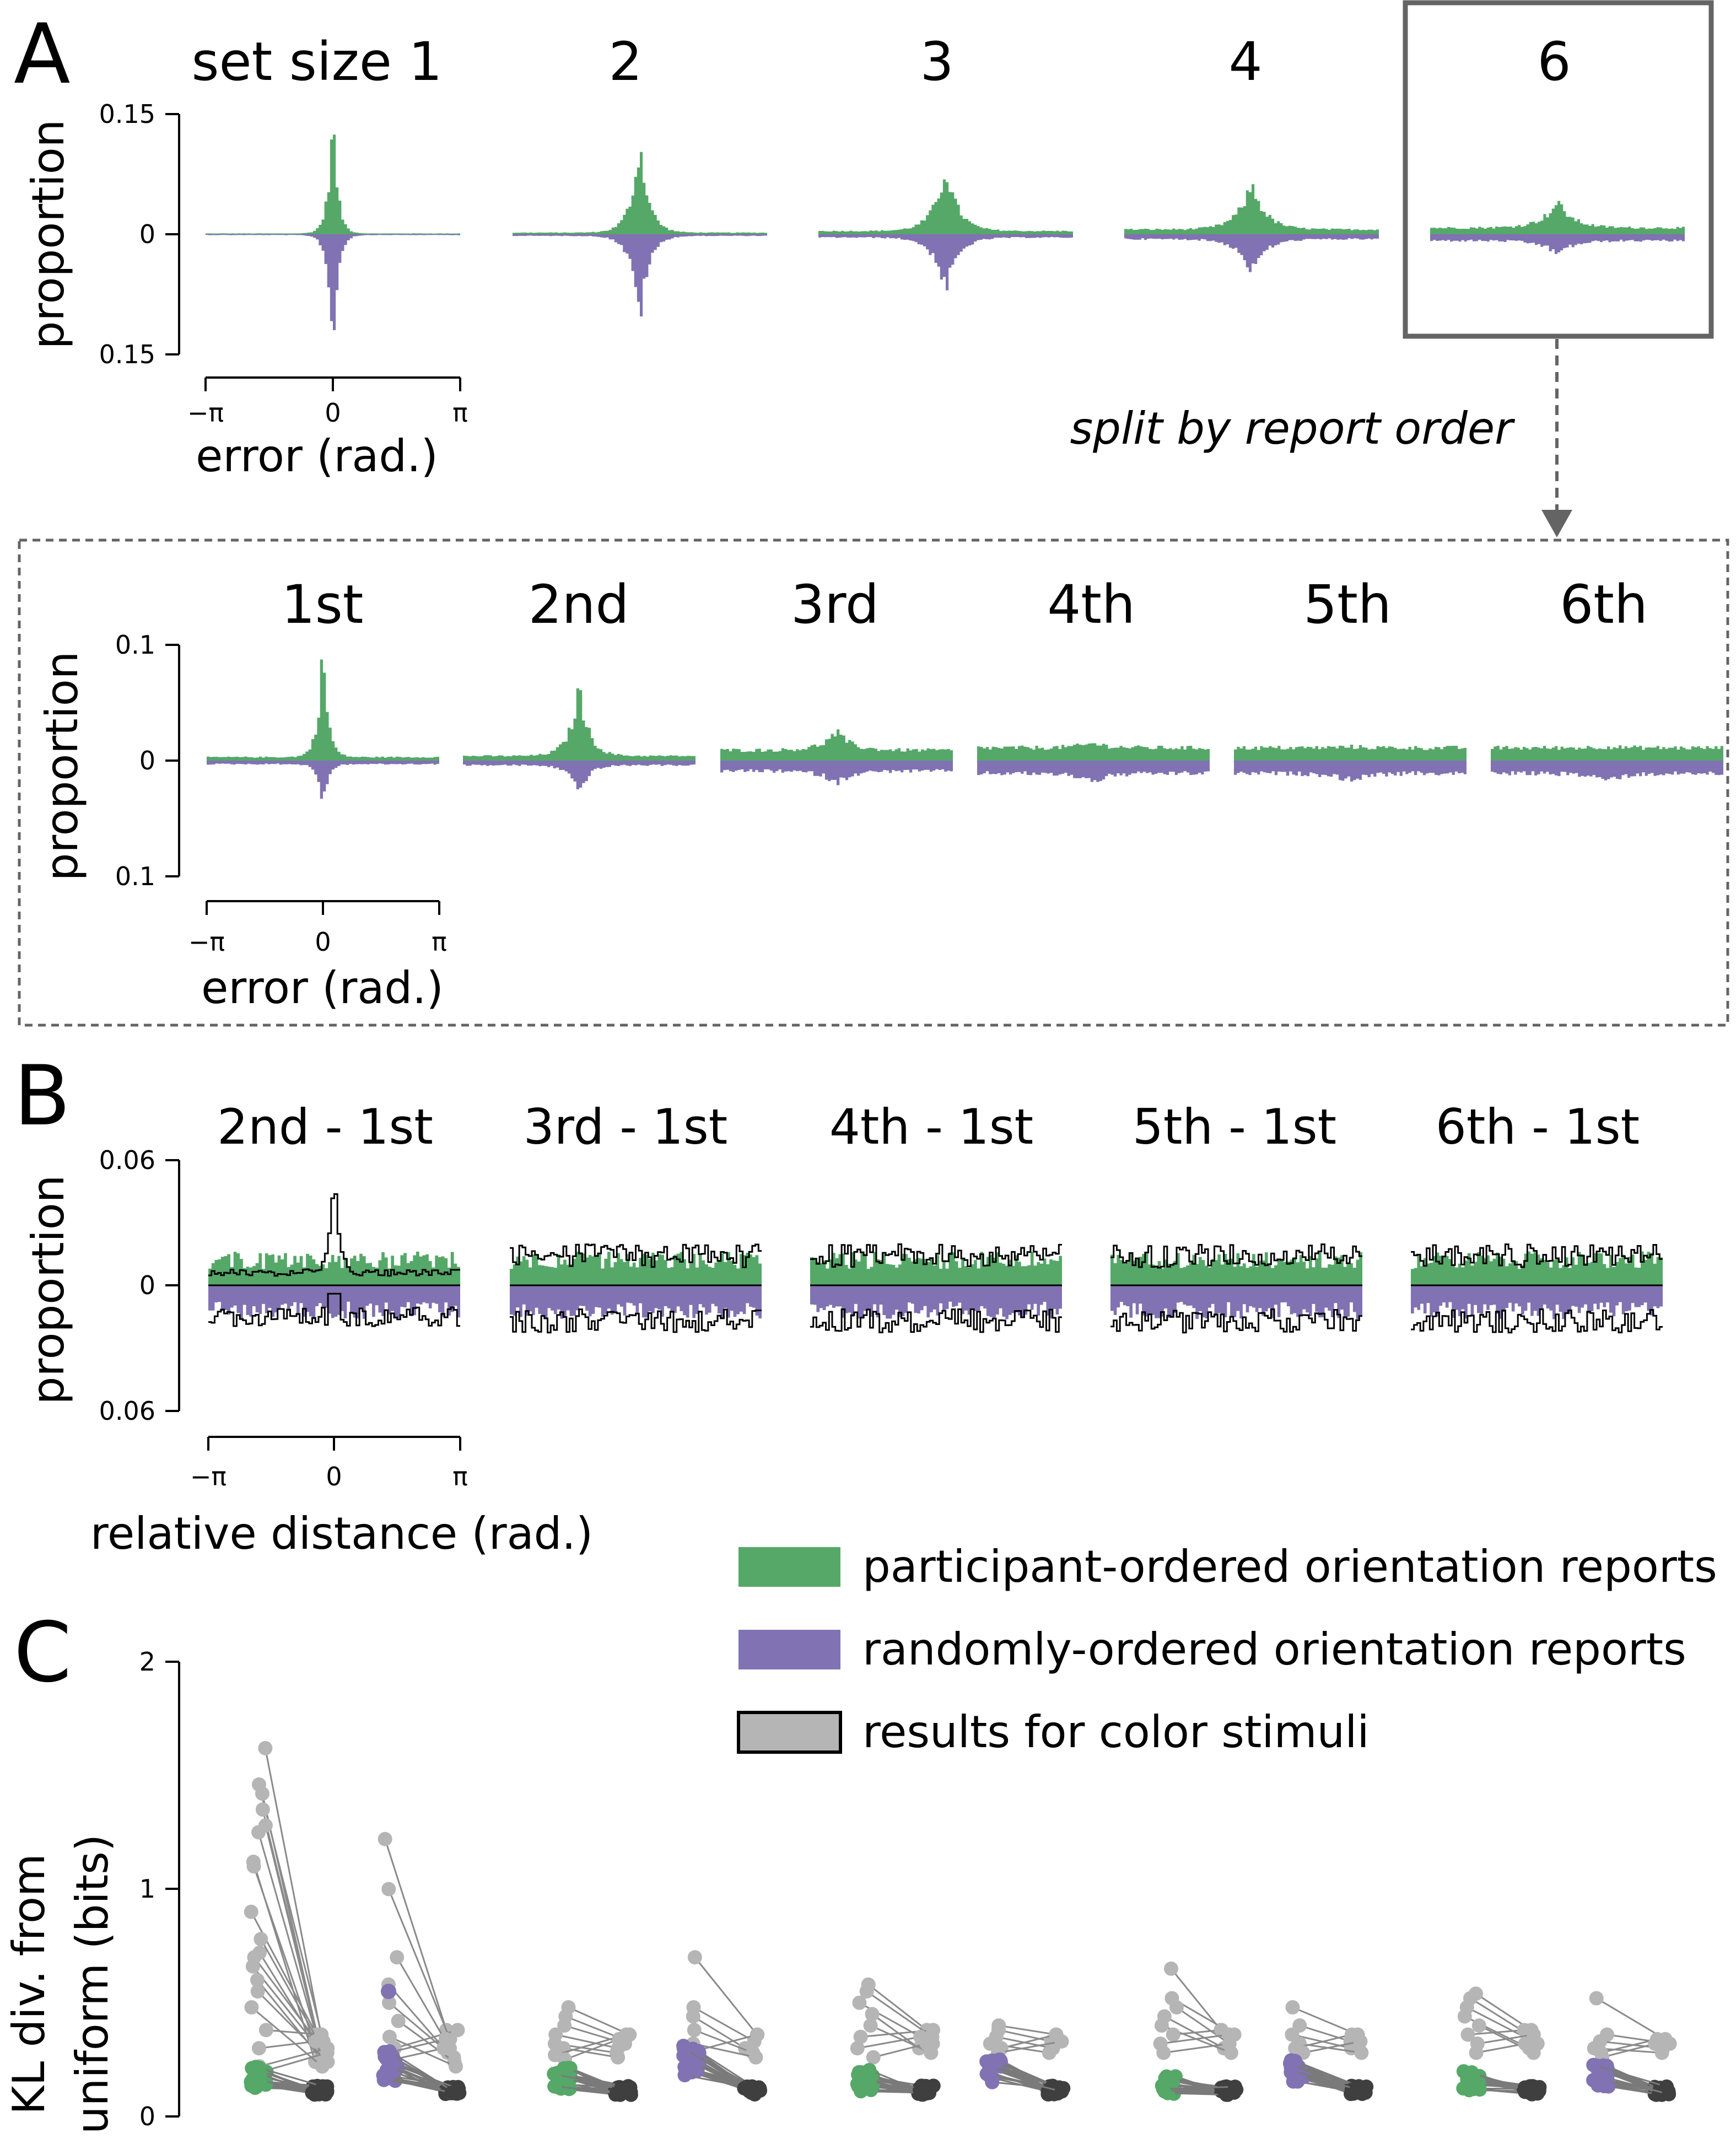 The width and height of the screenshot is (1736, 2144). I want to click on panel-c: 2 1 0 KL div. from uniform (bits), so click(91, 1891).